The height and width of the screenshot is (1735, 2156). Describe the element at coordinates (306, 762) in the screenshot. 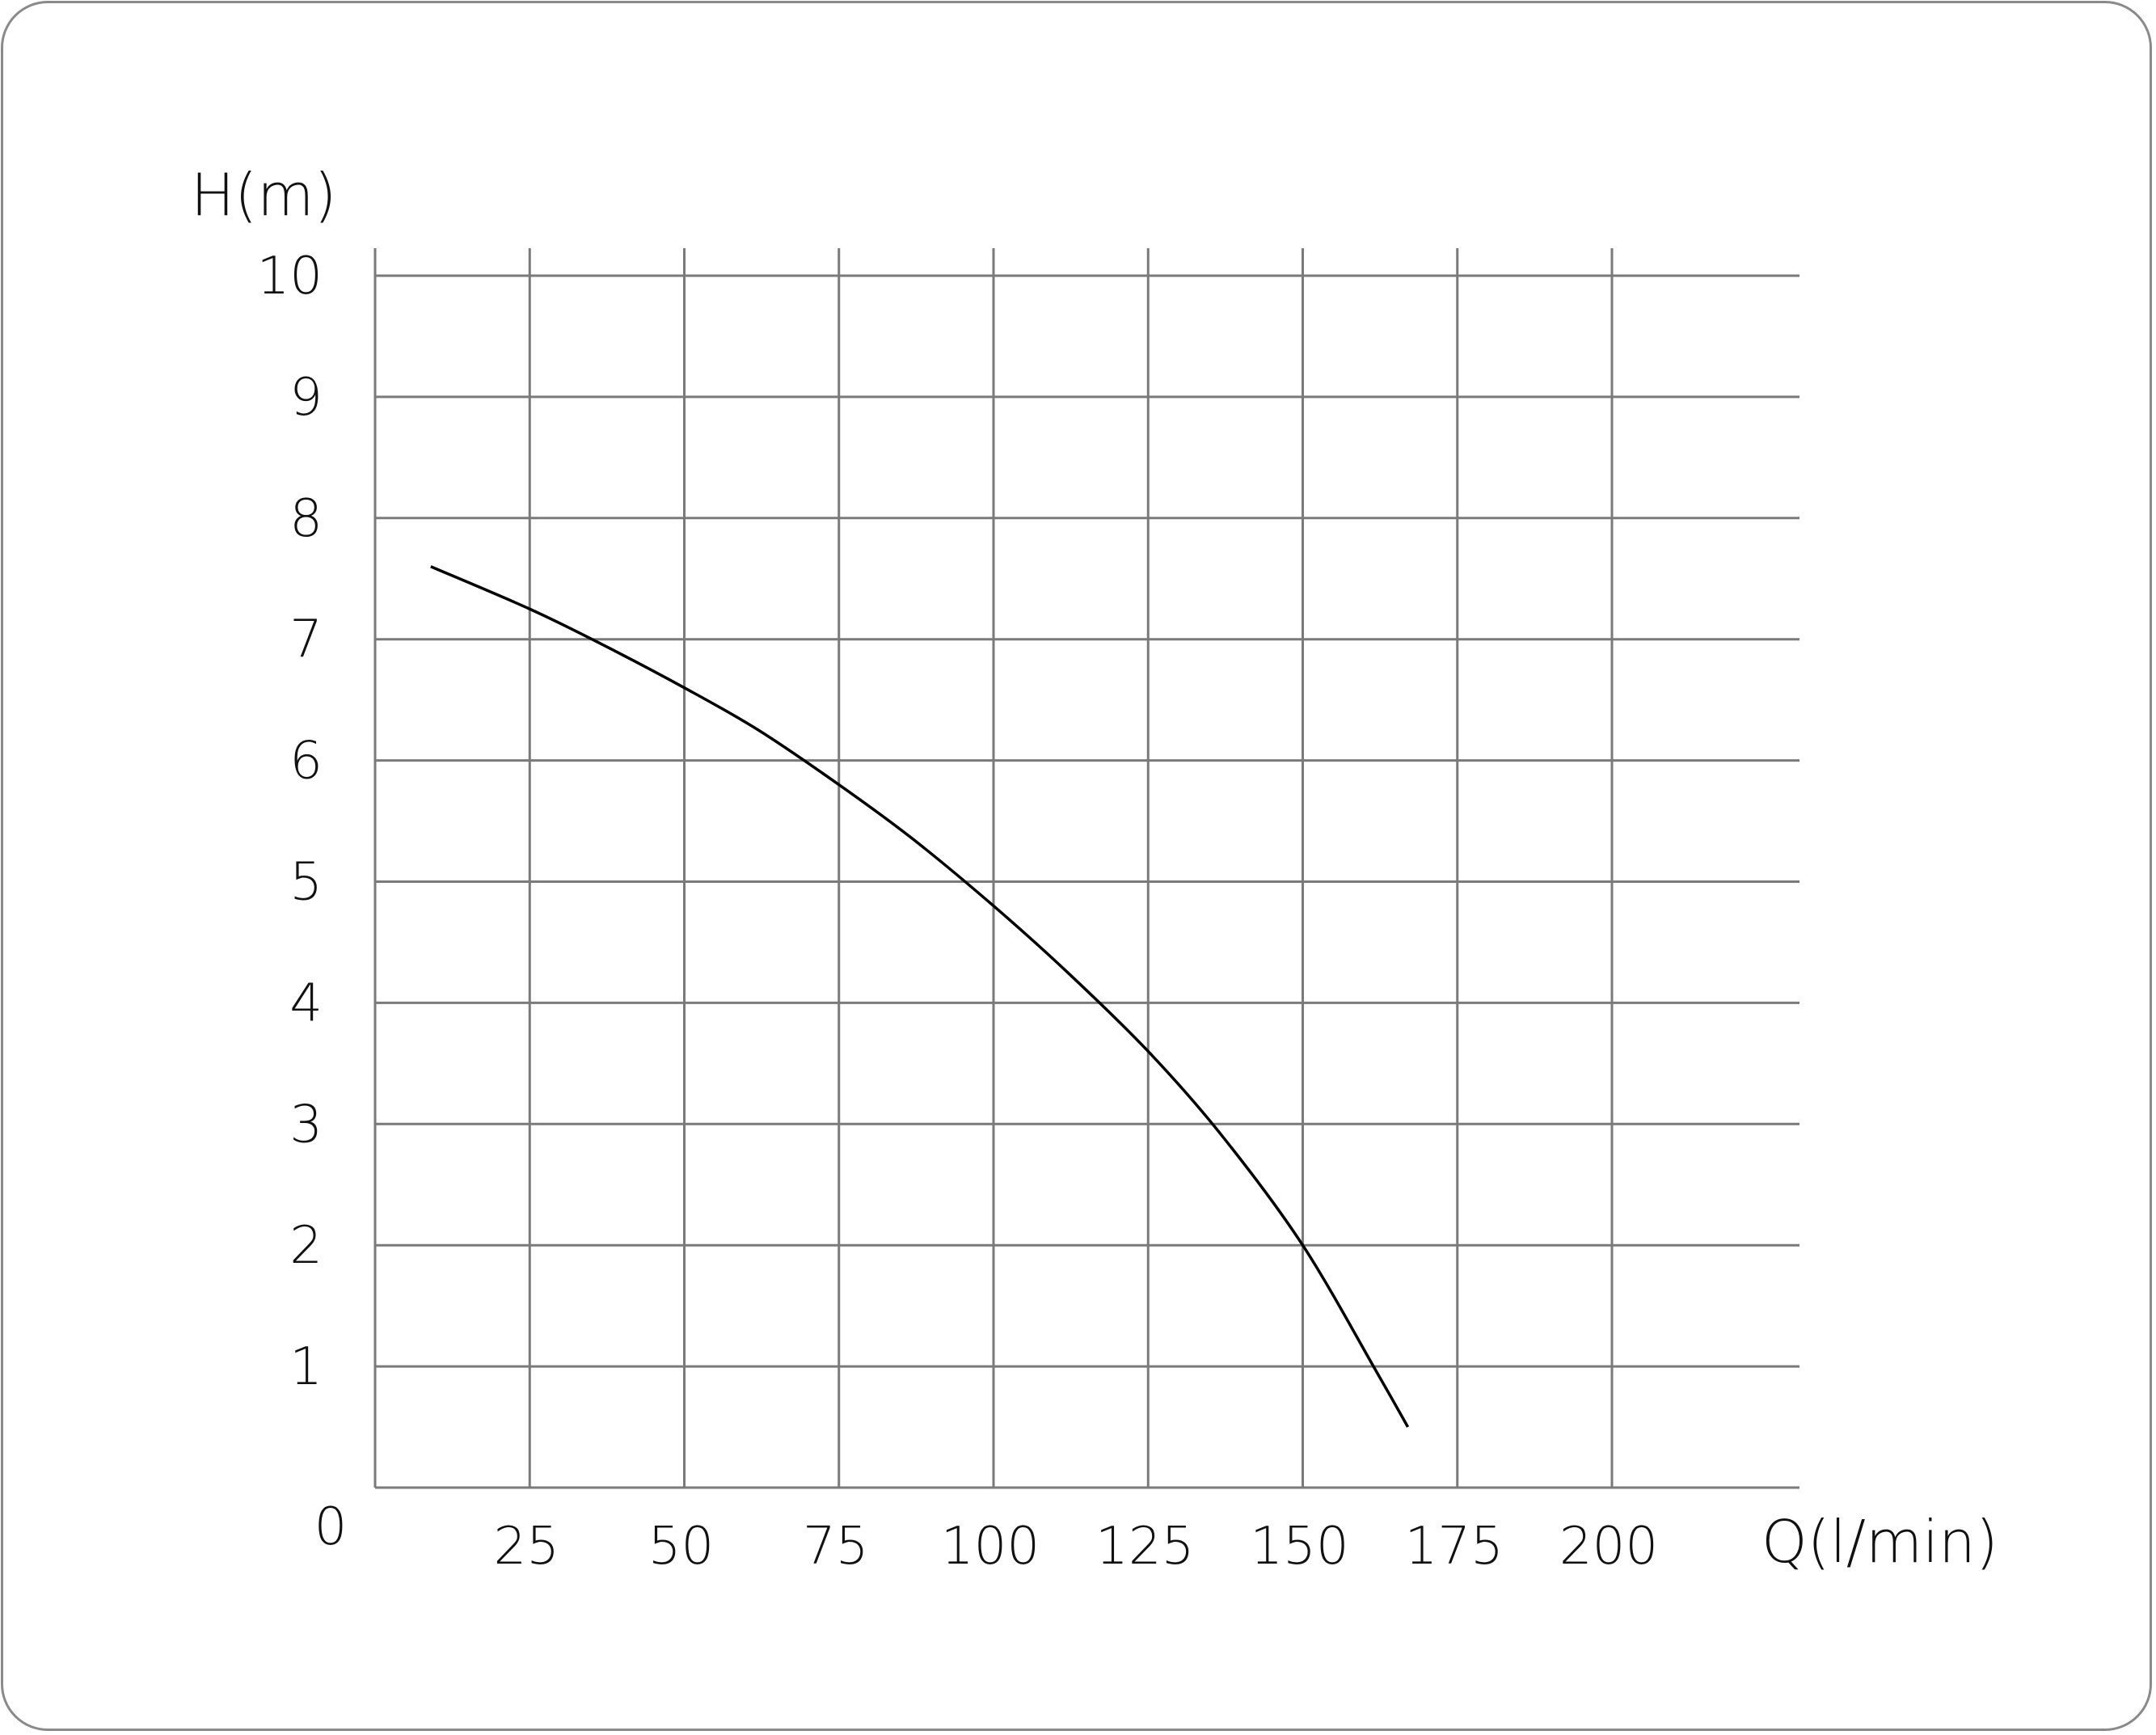

I see `y-tick-label: 6` at that location.